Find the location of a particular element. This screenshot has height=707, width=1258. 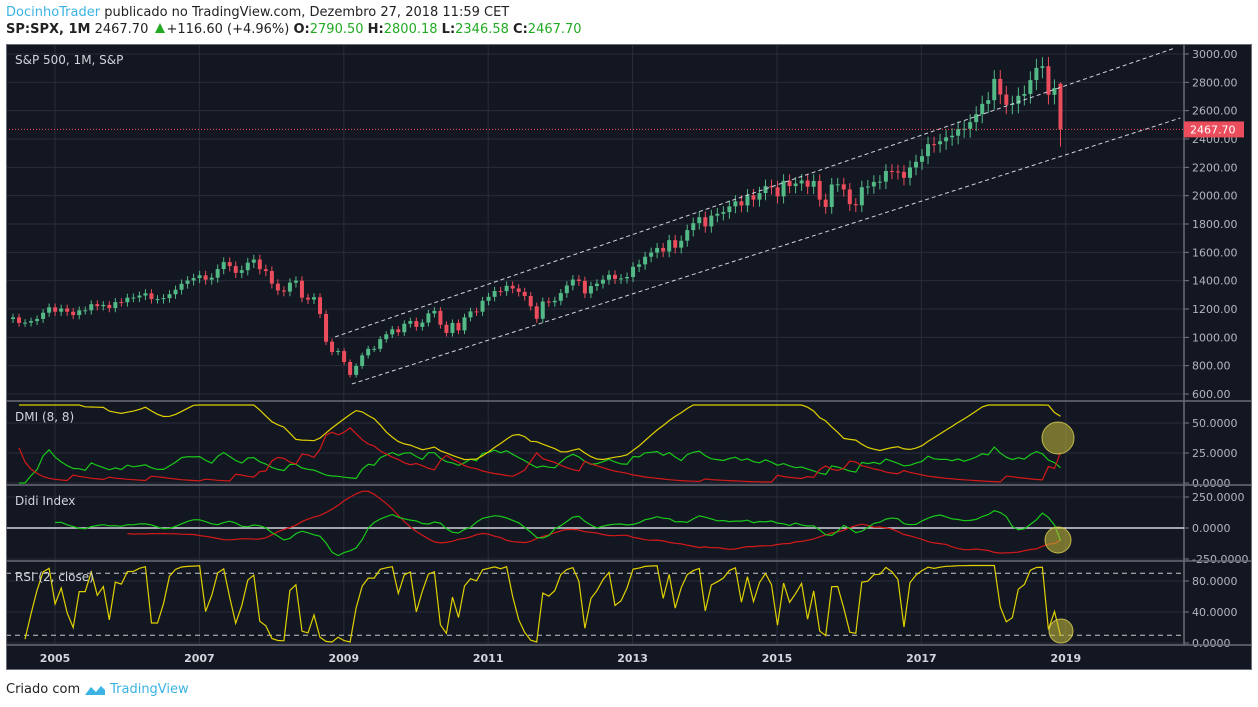

x-tick-label: 2019 is located at coordinates (1065, 658).